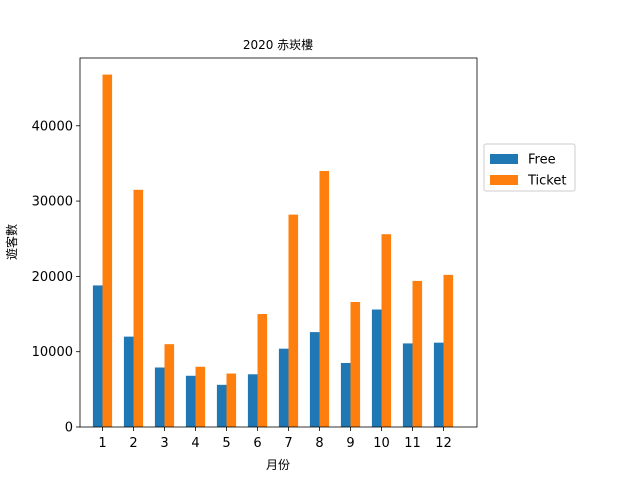 The height and width of the screenshot is (480, 640). Describe the element at coordinates (52, 126) in the screenshot. I see `y-tick-label: 40000` at that location.